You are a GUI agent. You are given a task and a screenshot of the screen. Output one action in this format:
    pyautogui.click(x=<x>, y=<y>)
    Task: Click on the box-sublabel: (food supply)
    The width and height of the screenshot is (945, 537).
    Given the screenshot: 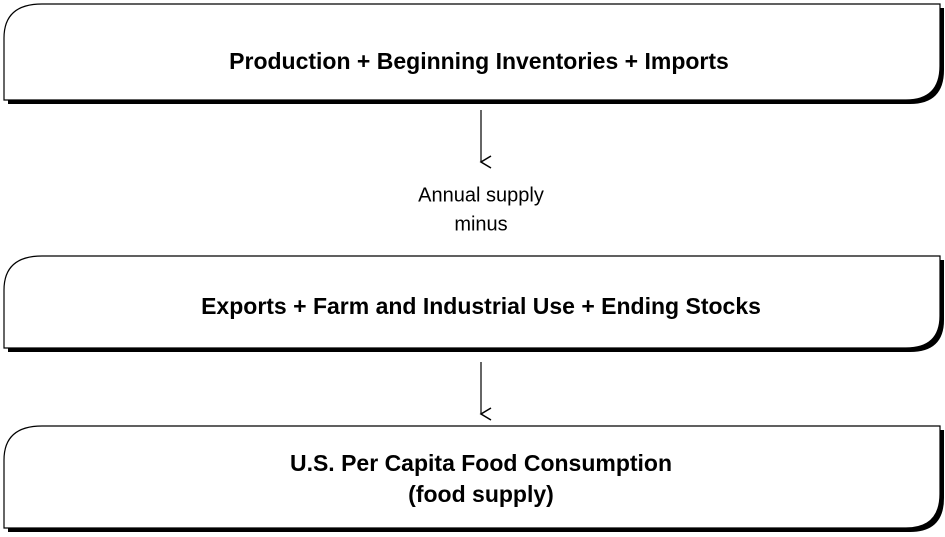 What is the action you would take?
    pyautogui.click(x=481, y=494)
    